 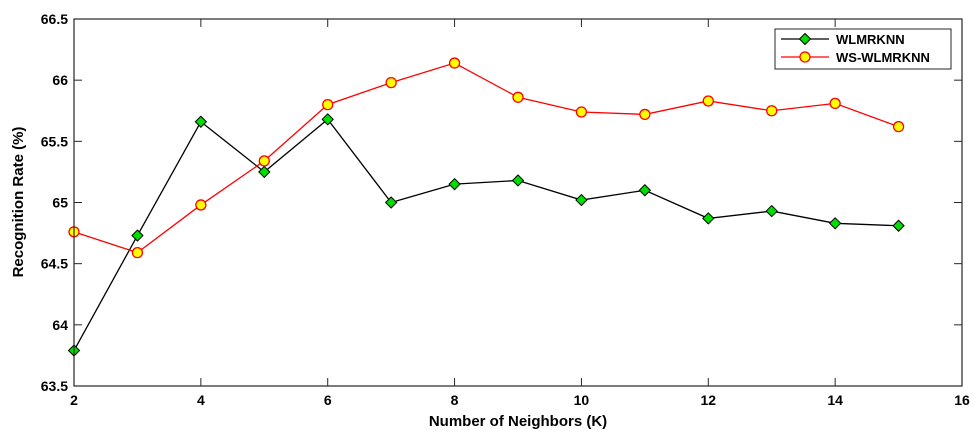 What do you see at coordinates (805, 57) in the screenshot?
I see `legend-marker-ws-wlmrknn` at bounding box center [805, 57].